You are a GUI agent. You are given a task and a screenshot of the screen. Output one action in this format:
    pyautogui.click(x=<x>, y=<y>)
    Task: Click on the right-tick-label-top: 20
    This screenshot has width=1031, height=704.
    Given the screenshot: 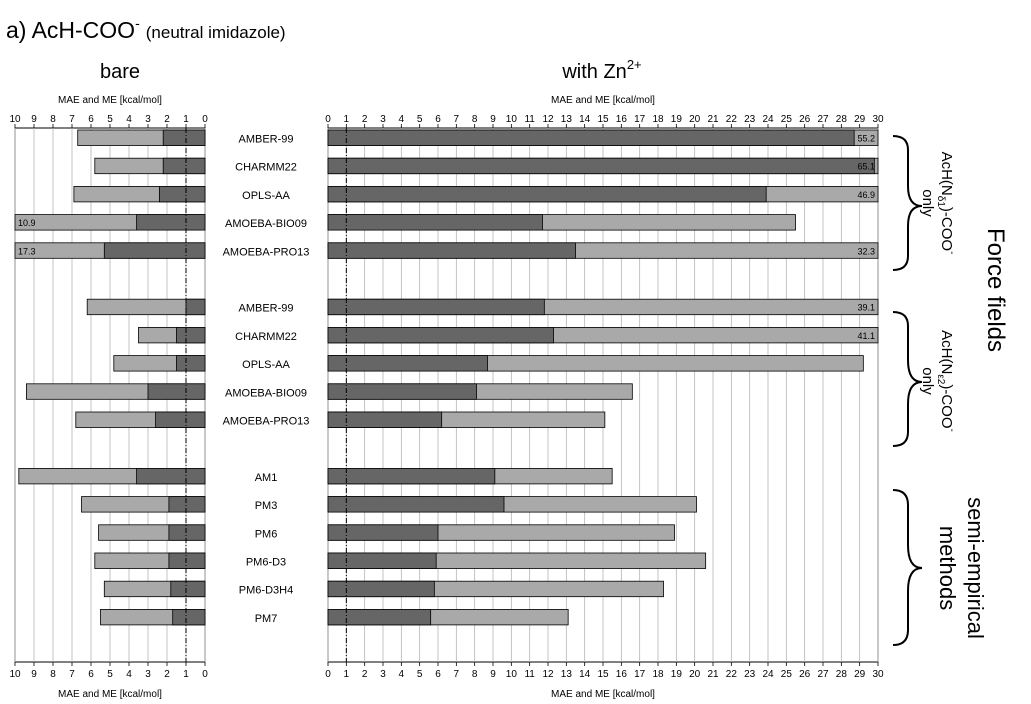 What is the action you would take?
    pyautogui.click(x=695, y=119)
    